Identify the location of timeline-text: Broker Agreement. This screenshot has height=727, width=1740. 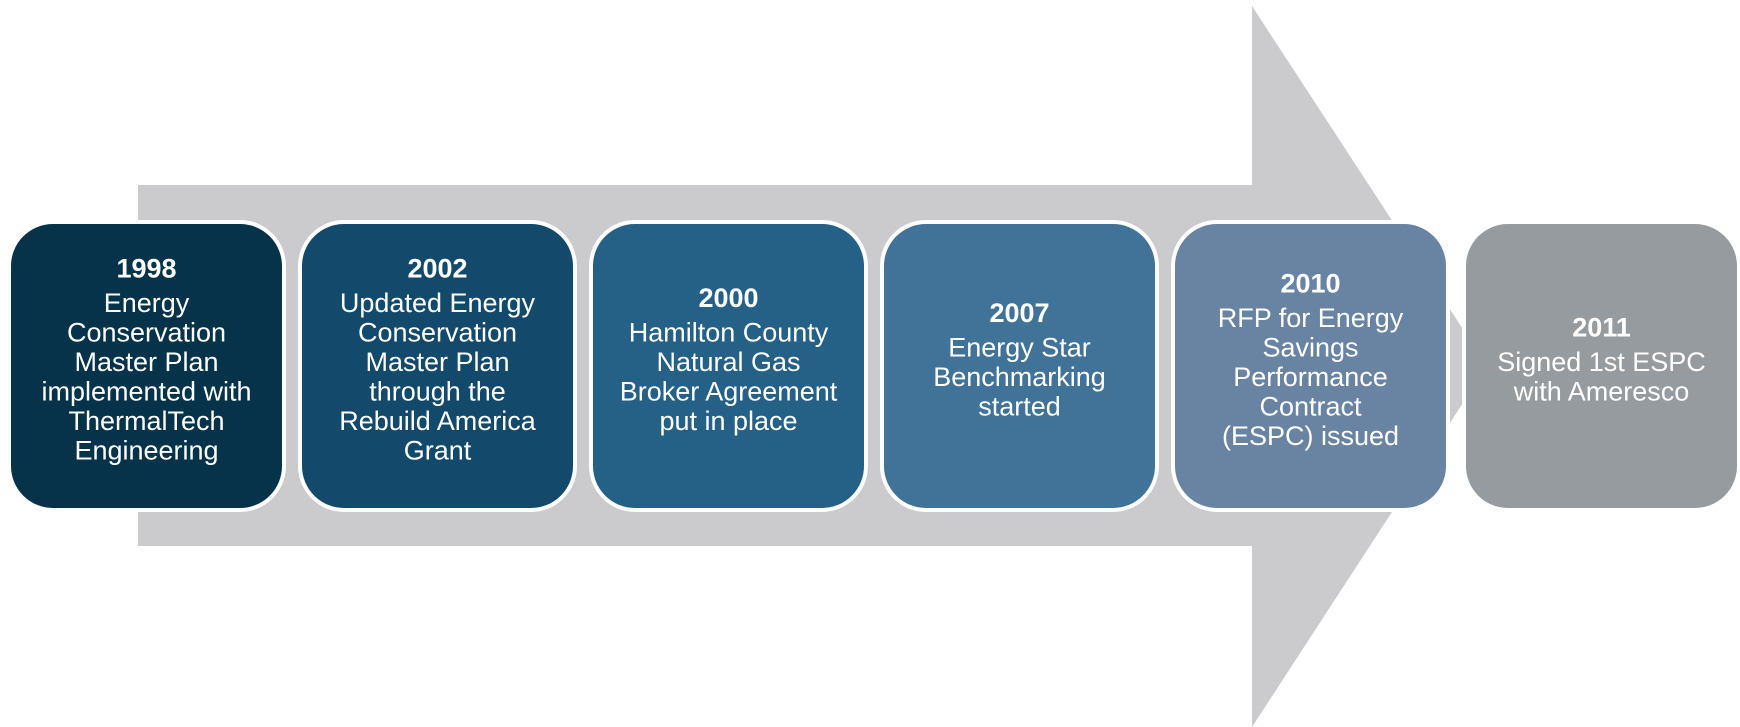
(729, 392).